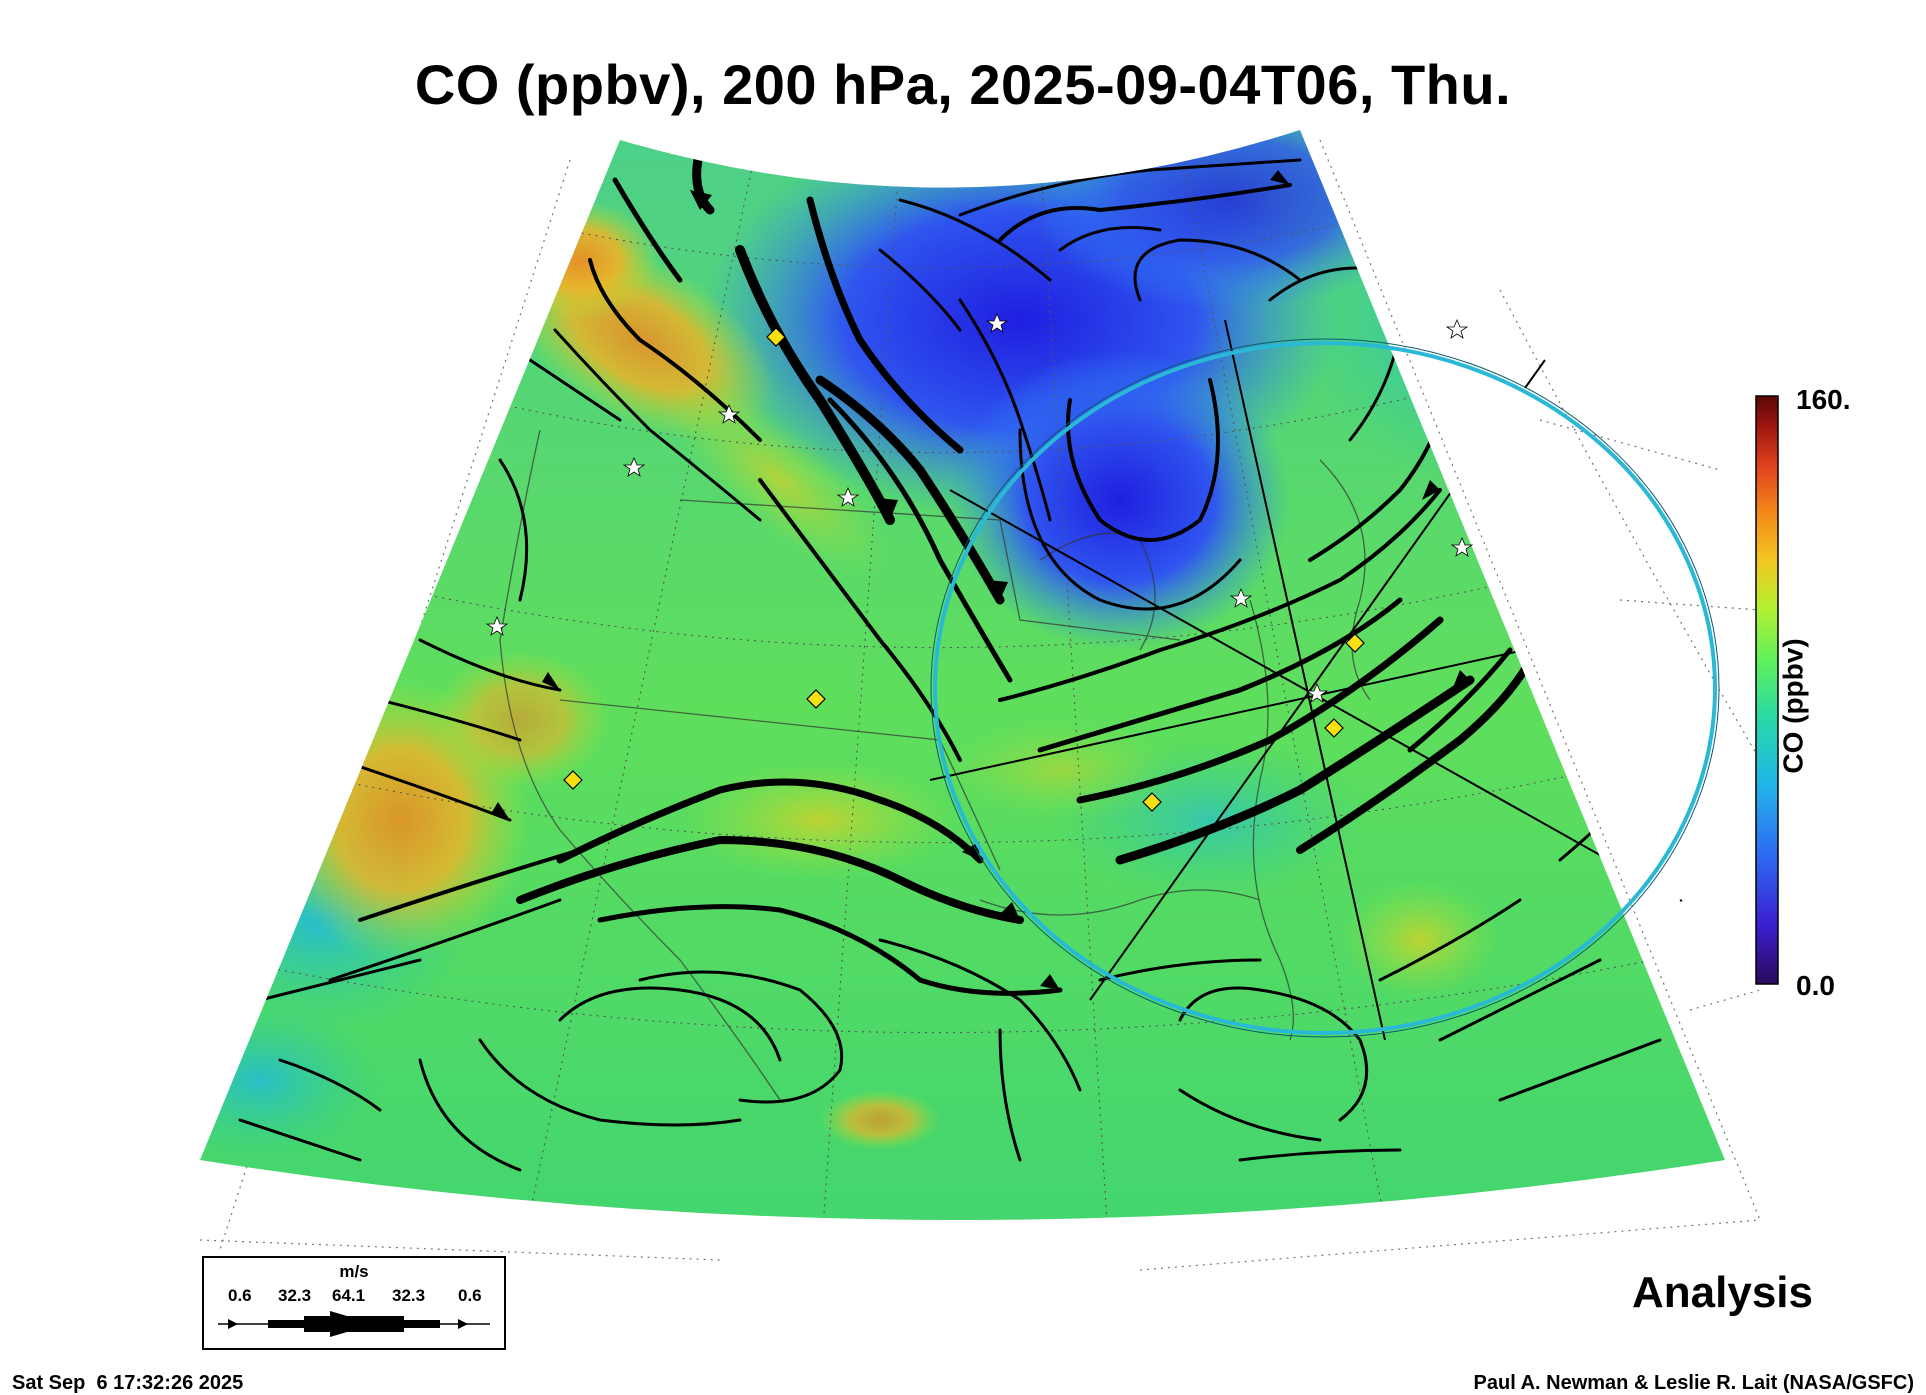 The height and width of the screenshot is (1395, 1926). I want to click on wind-legend: m/s 0.6 32.3 64.1 32.3 0.6, so click(354, 1303).